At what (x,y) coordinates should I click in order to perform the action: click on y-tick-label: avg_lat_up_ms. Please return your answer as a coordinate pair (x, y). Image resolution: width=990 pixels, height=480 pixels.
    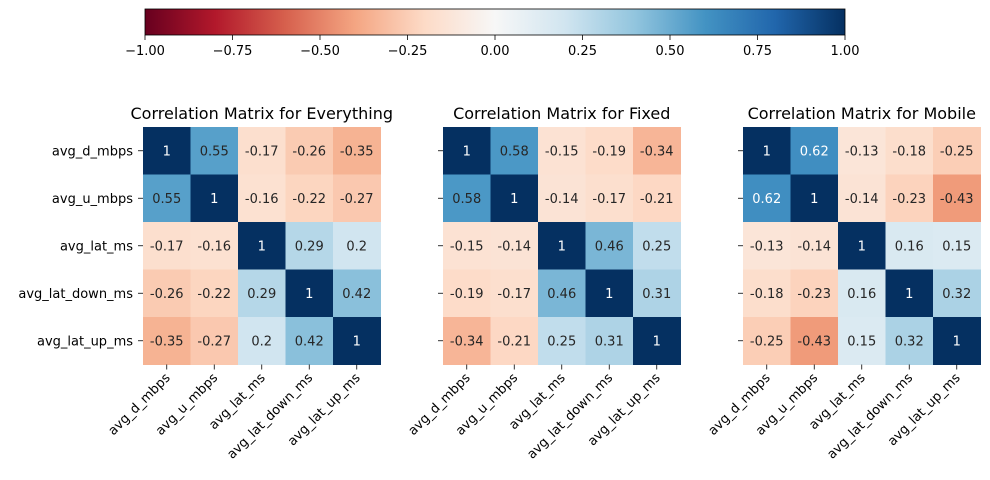
    Looking at the image, I should click on (85, 341).